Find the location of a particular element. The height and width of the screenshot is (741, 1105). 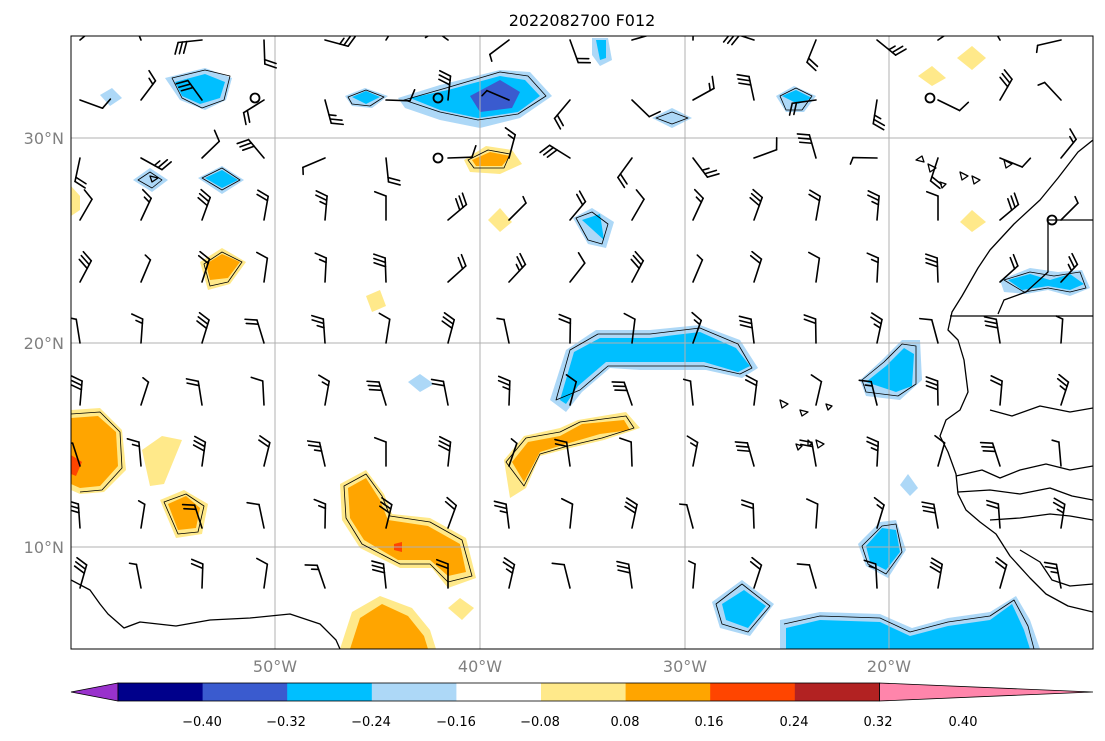

colorbar-border is located at coordinates (498, 692).